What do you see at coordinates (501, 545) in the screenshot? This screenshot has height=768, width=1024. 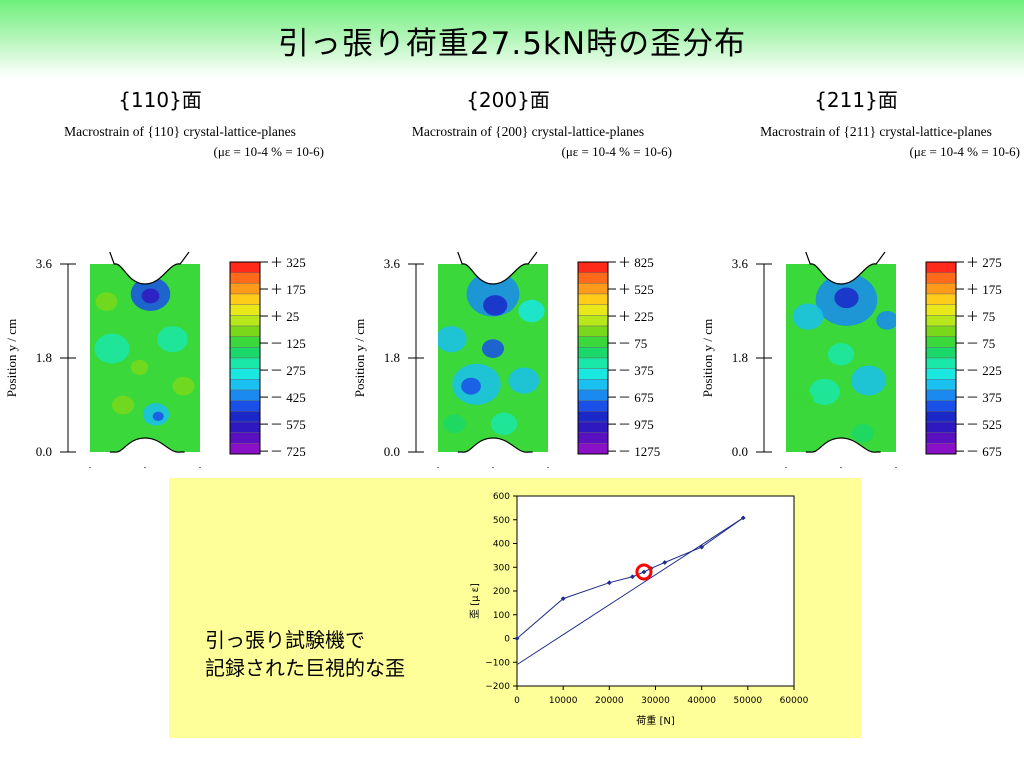 I see `y-tick-label: 400` at bounding box center [501, 545].